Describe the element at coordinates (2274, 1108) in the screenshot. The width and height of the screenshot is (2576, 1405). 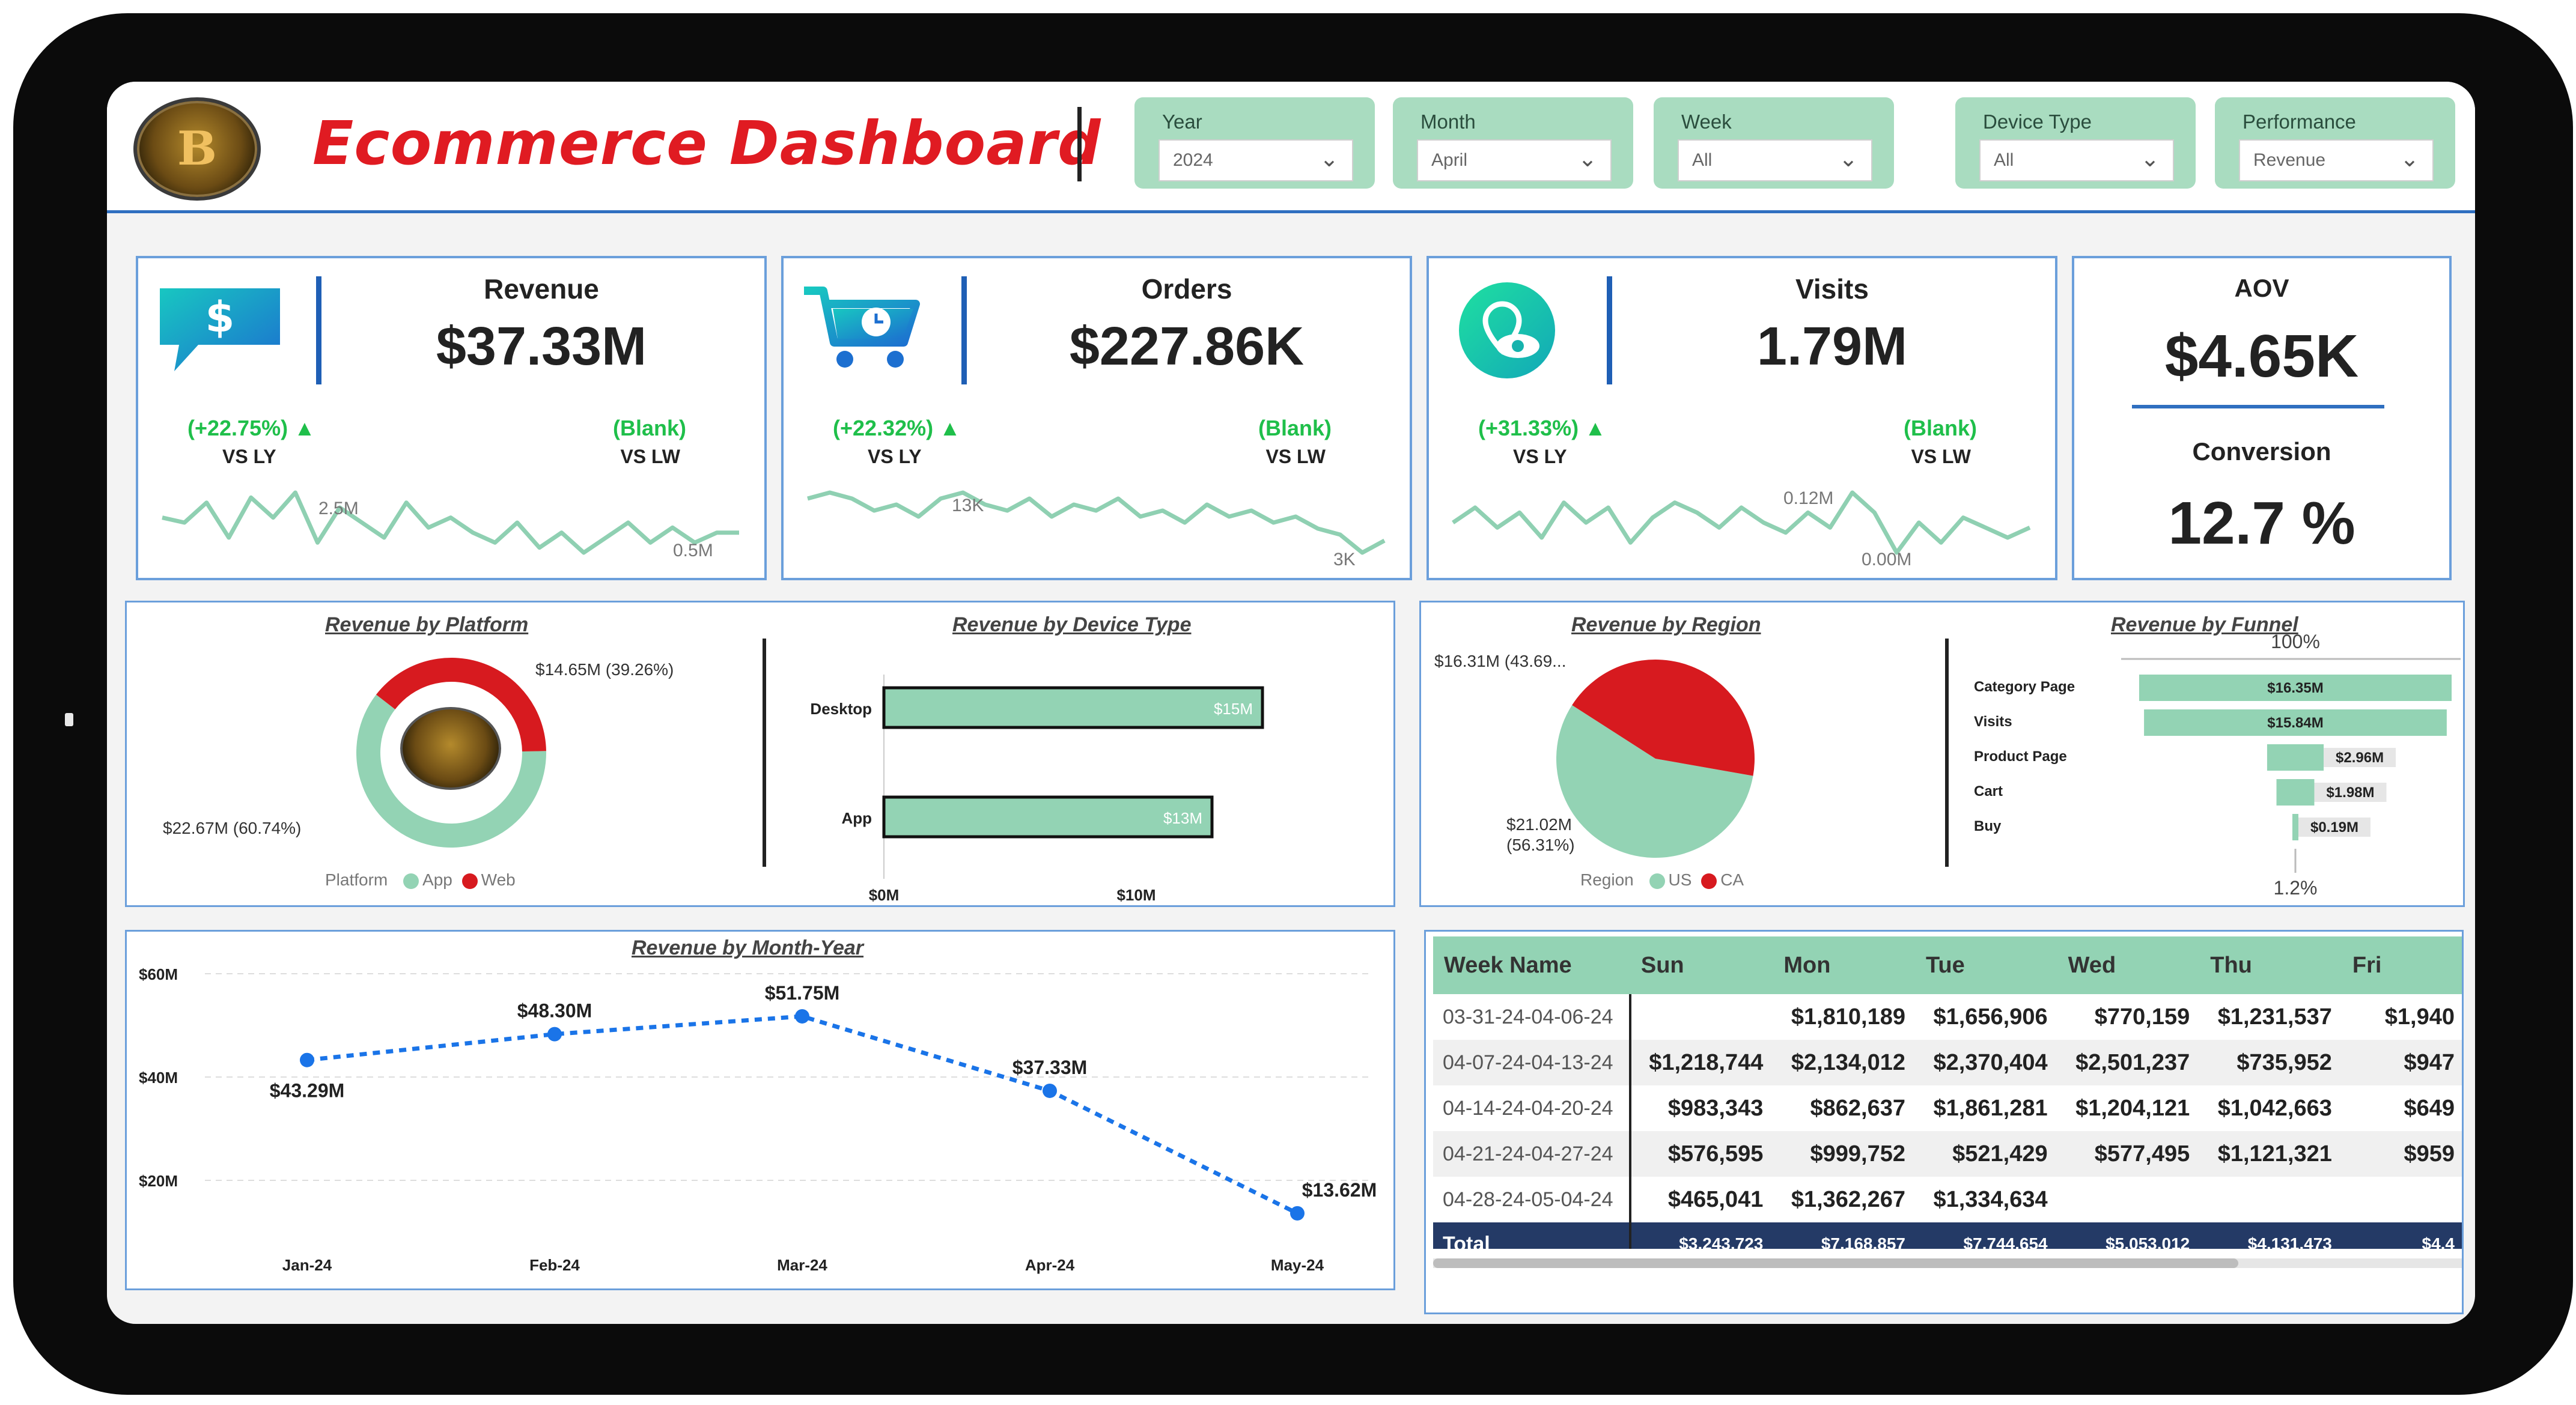
I see `table-cell: $1,042,663` at that location.